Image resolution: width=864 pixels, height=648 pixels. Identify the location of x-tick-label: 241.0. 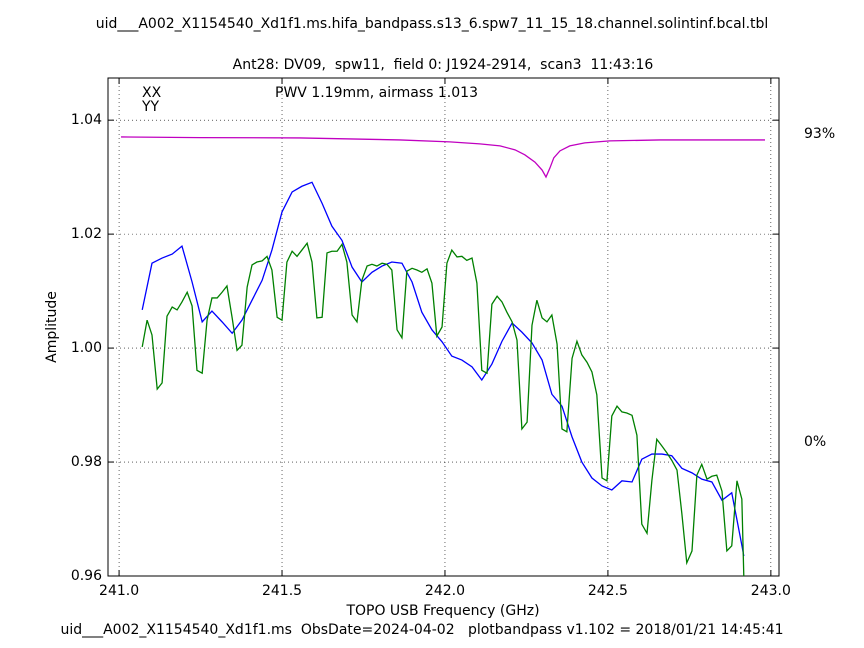
(119, 591).